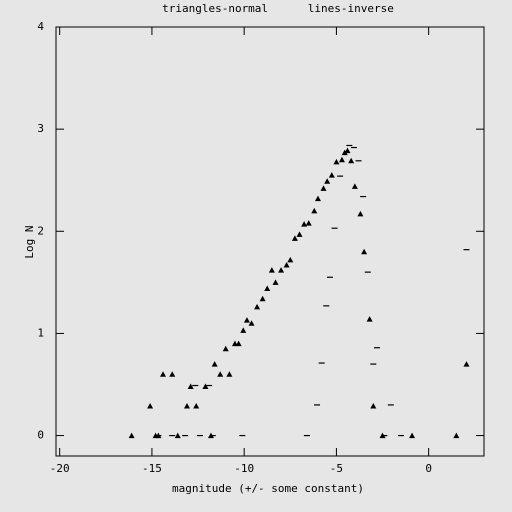 This screenshot has height=512, width=512. I want to click on x-tick-label: -15, so click(152, 468).